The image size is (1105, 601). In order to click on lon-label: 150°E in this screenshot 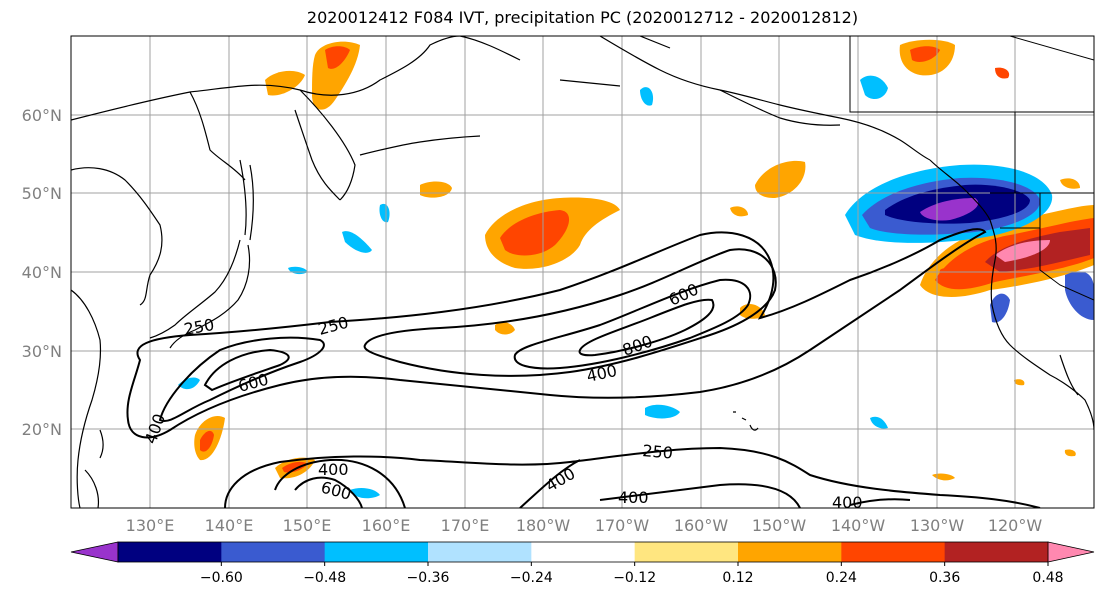, I will do `click(307, 525)`.